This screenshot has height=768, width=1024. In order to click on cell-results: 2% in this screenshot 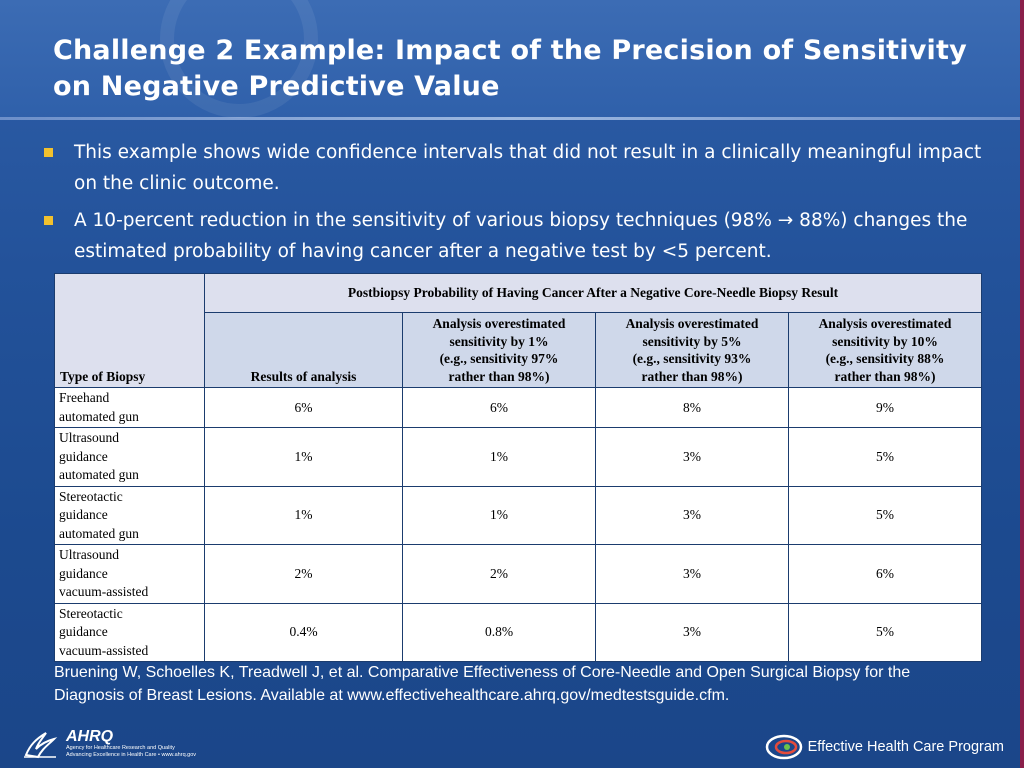, I will do `click(303, 574)`.